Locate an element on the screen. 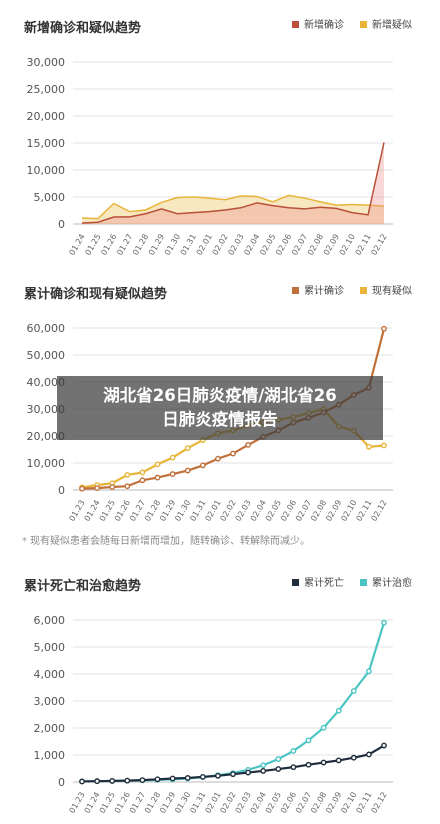 This screenshot has height=824, width=440. overlay-title-line-2: 日肺炎疫情报告 is located at coordinates (220, 419).